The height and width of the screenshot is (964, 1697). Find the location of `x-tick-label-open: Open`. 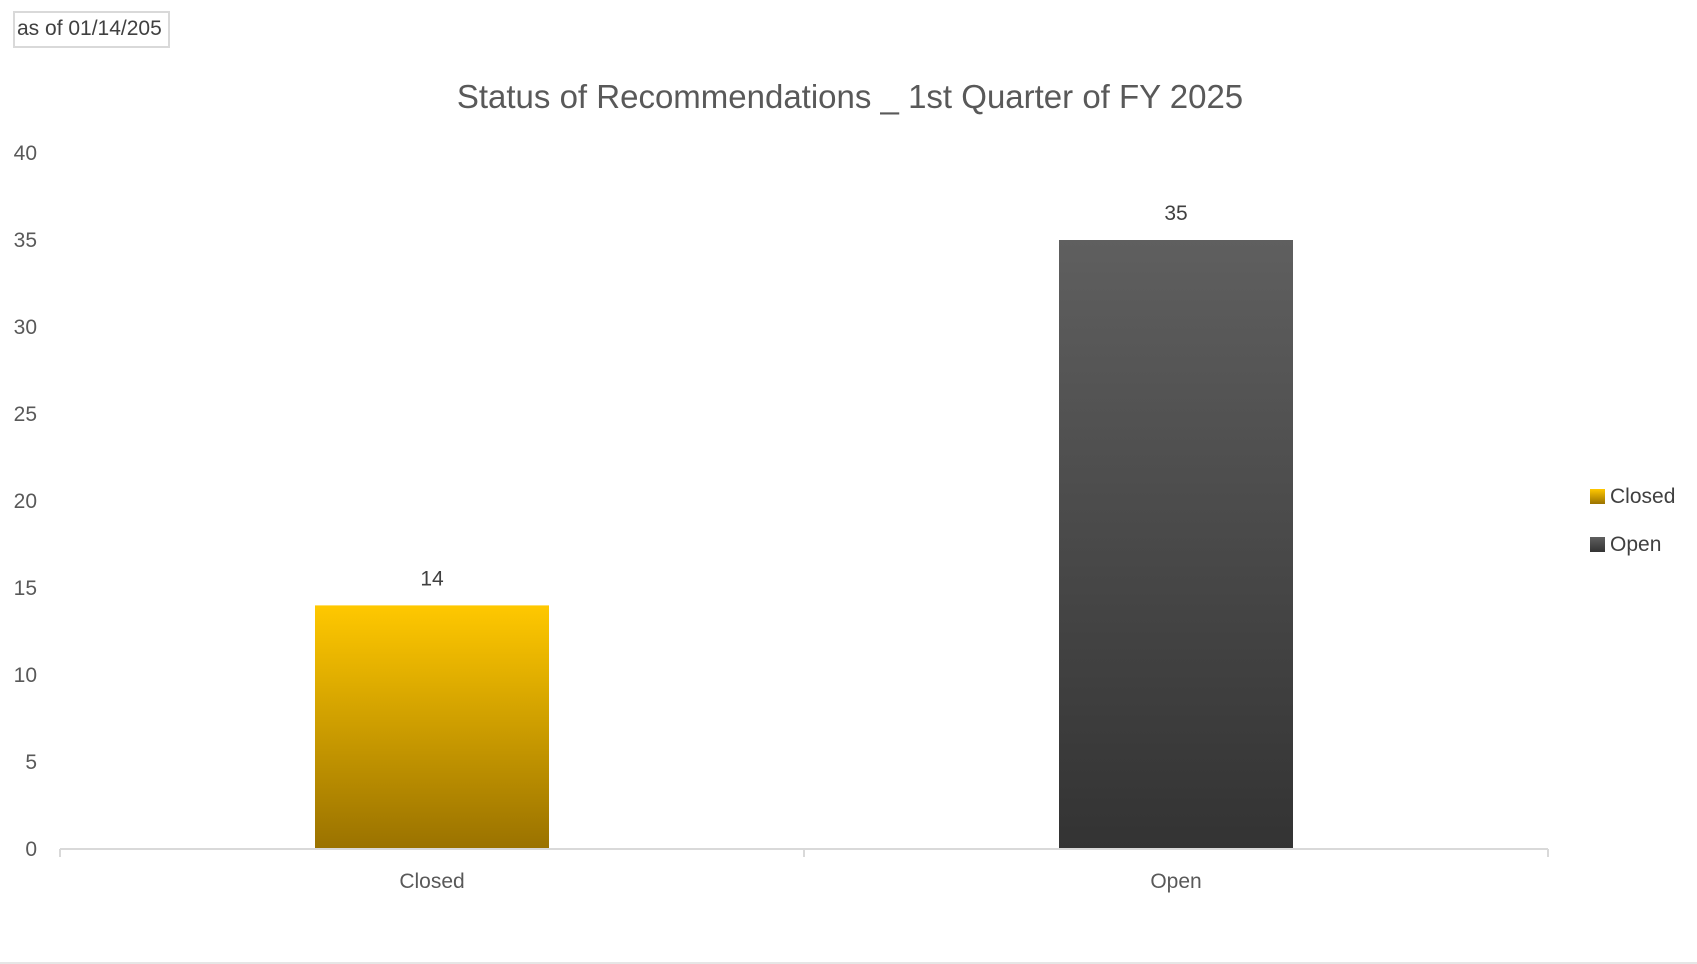

x-tick-label-open: Open is located at coordinates (1175, 881).